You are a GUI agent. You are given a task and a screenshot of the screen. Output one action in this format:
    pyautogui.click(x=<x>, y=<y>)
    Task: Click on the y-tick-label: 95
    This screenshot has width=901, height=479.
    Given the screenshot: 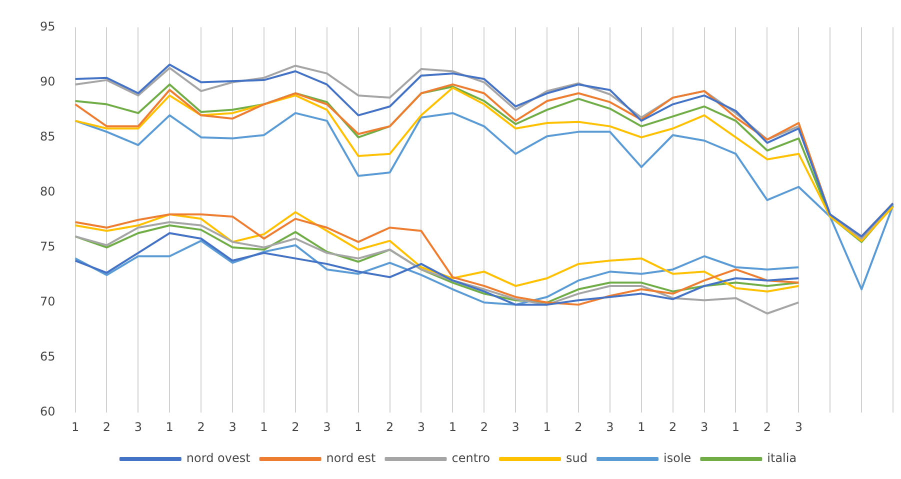 What is the action you would take?
    pyautogui.click(x=48, y=26)
    